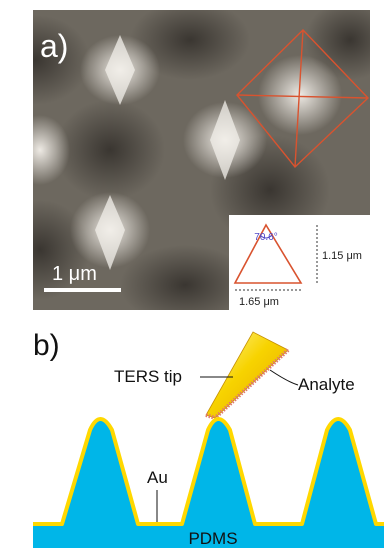  I want to click on scale-bar-label: 1 μm, so click(74, 274).